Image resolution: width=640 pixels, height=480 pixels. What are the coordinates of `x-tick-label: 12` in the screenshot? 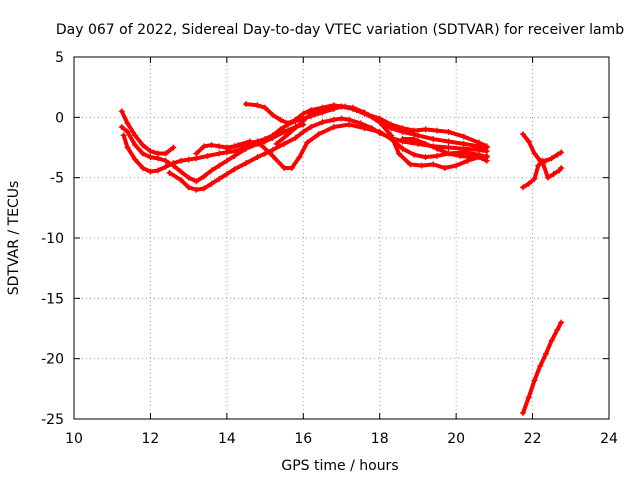 It's located at (151, 439).